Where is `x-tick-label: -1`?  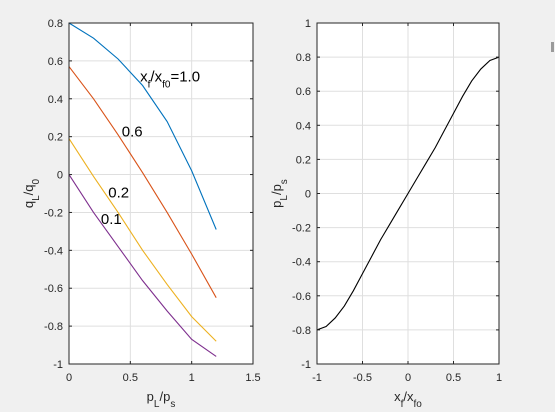
x-tick-label: -1 is located at coordinates (317, 378).